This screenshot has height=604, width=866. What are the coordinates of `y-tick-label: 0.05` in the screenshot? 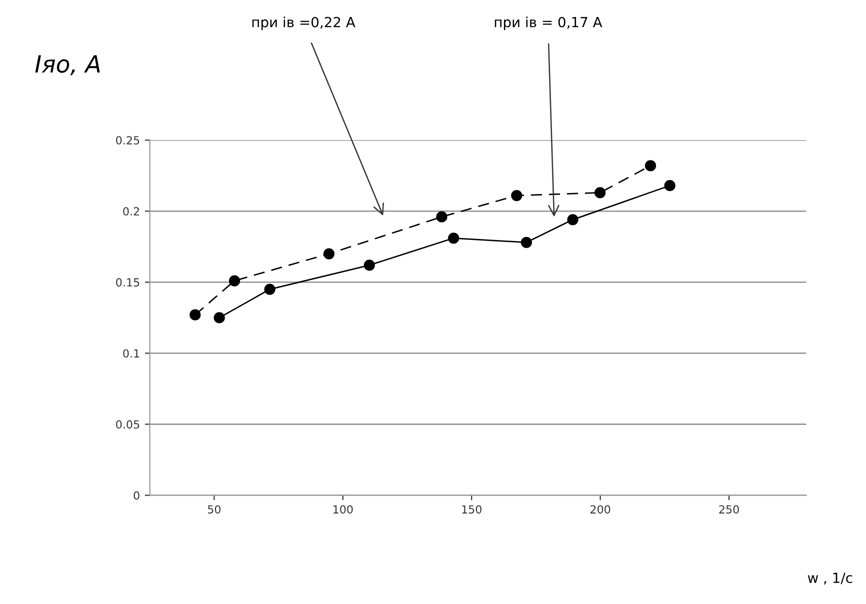 It's located at (128, 424).